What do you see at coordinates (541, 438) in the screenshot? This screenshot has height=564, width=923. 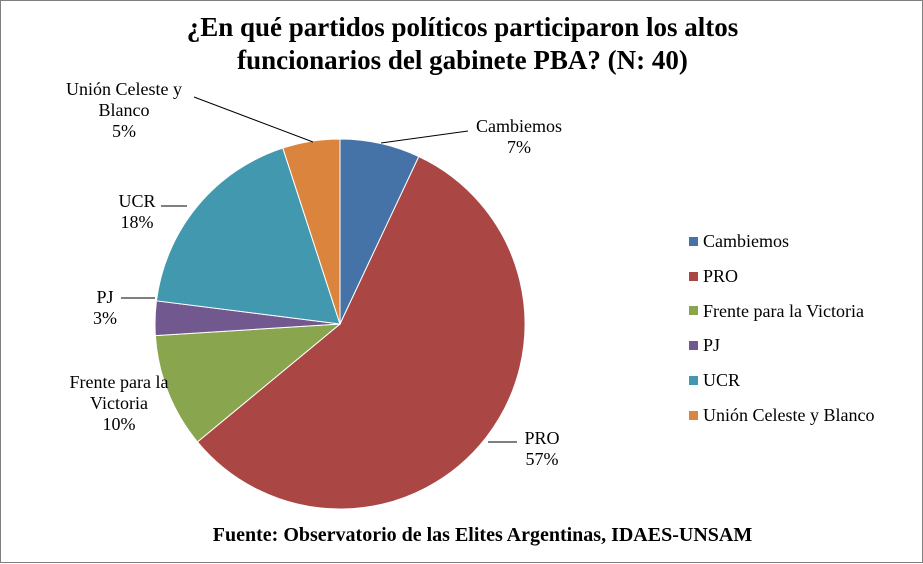 I see `data-label-pro: PRO` at bounding box center [541, 438].